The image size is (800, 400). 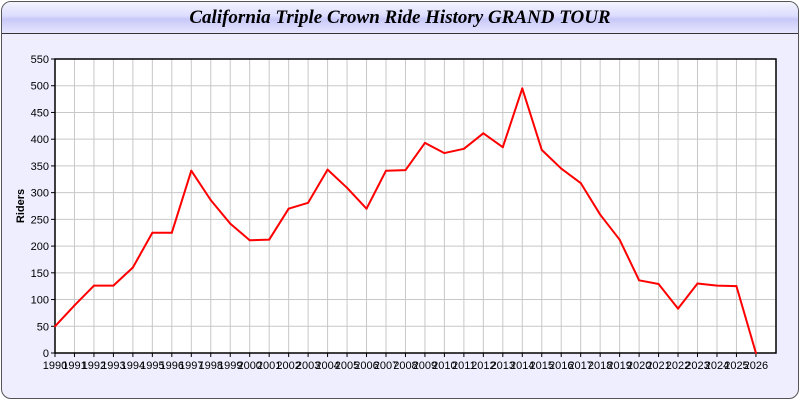 I want to click on x-tick-label: 2013, so click(x=503, y=366).